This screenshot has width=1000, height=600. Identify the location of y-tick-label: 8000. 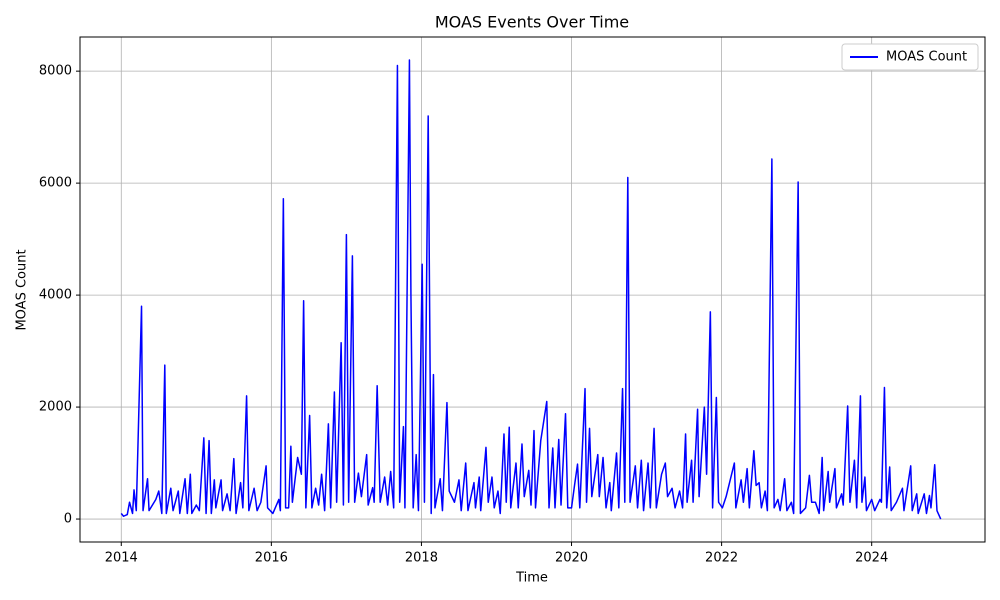
(55, 71).